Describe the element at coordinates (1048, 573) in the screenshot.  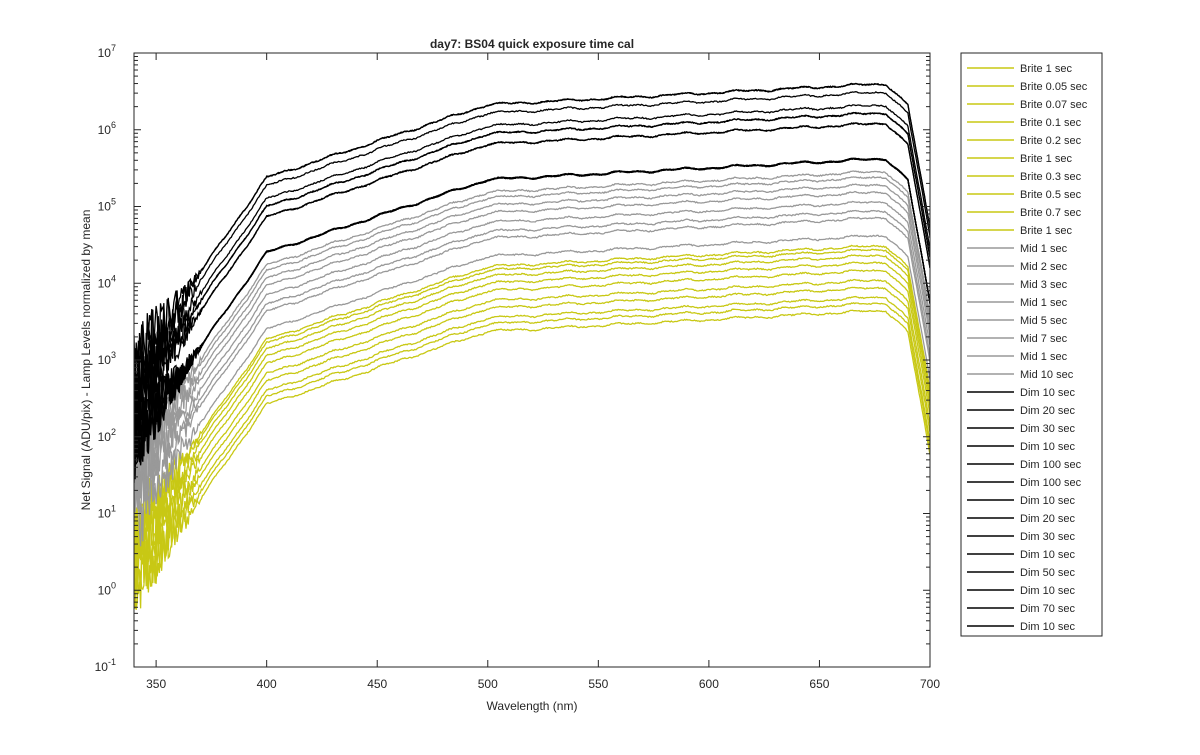
I see `legend-label: Dim 50 sec` at that location.